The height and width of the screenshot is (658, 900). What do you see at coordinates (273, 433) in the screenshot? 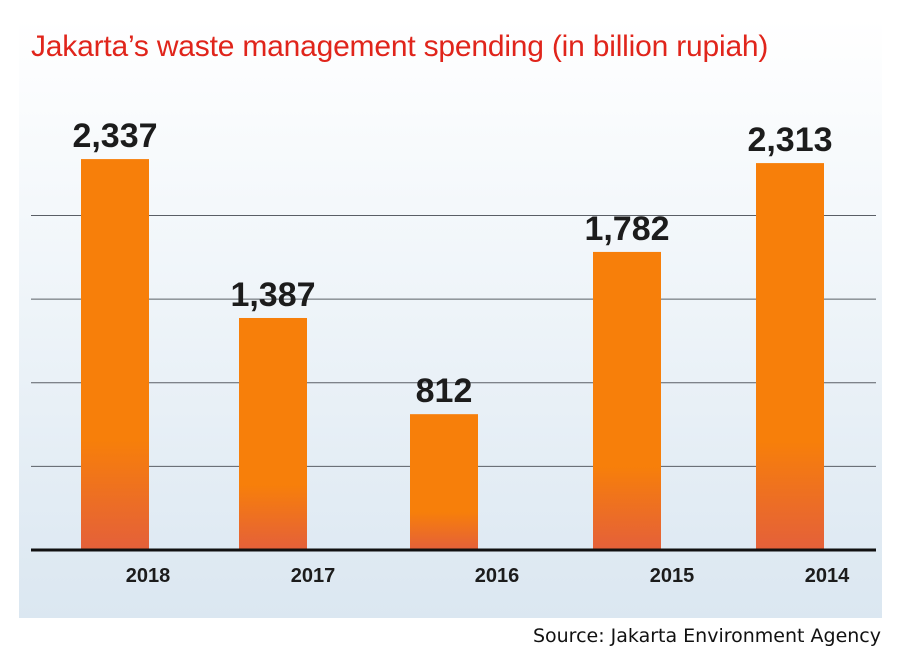
I see `bar-2017` at bounding box center [273, 433].